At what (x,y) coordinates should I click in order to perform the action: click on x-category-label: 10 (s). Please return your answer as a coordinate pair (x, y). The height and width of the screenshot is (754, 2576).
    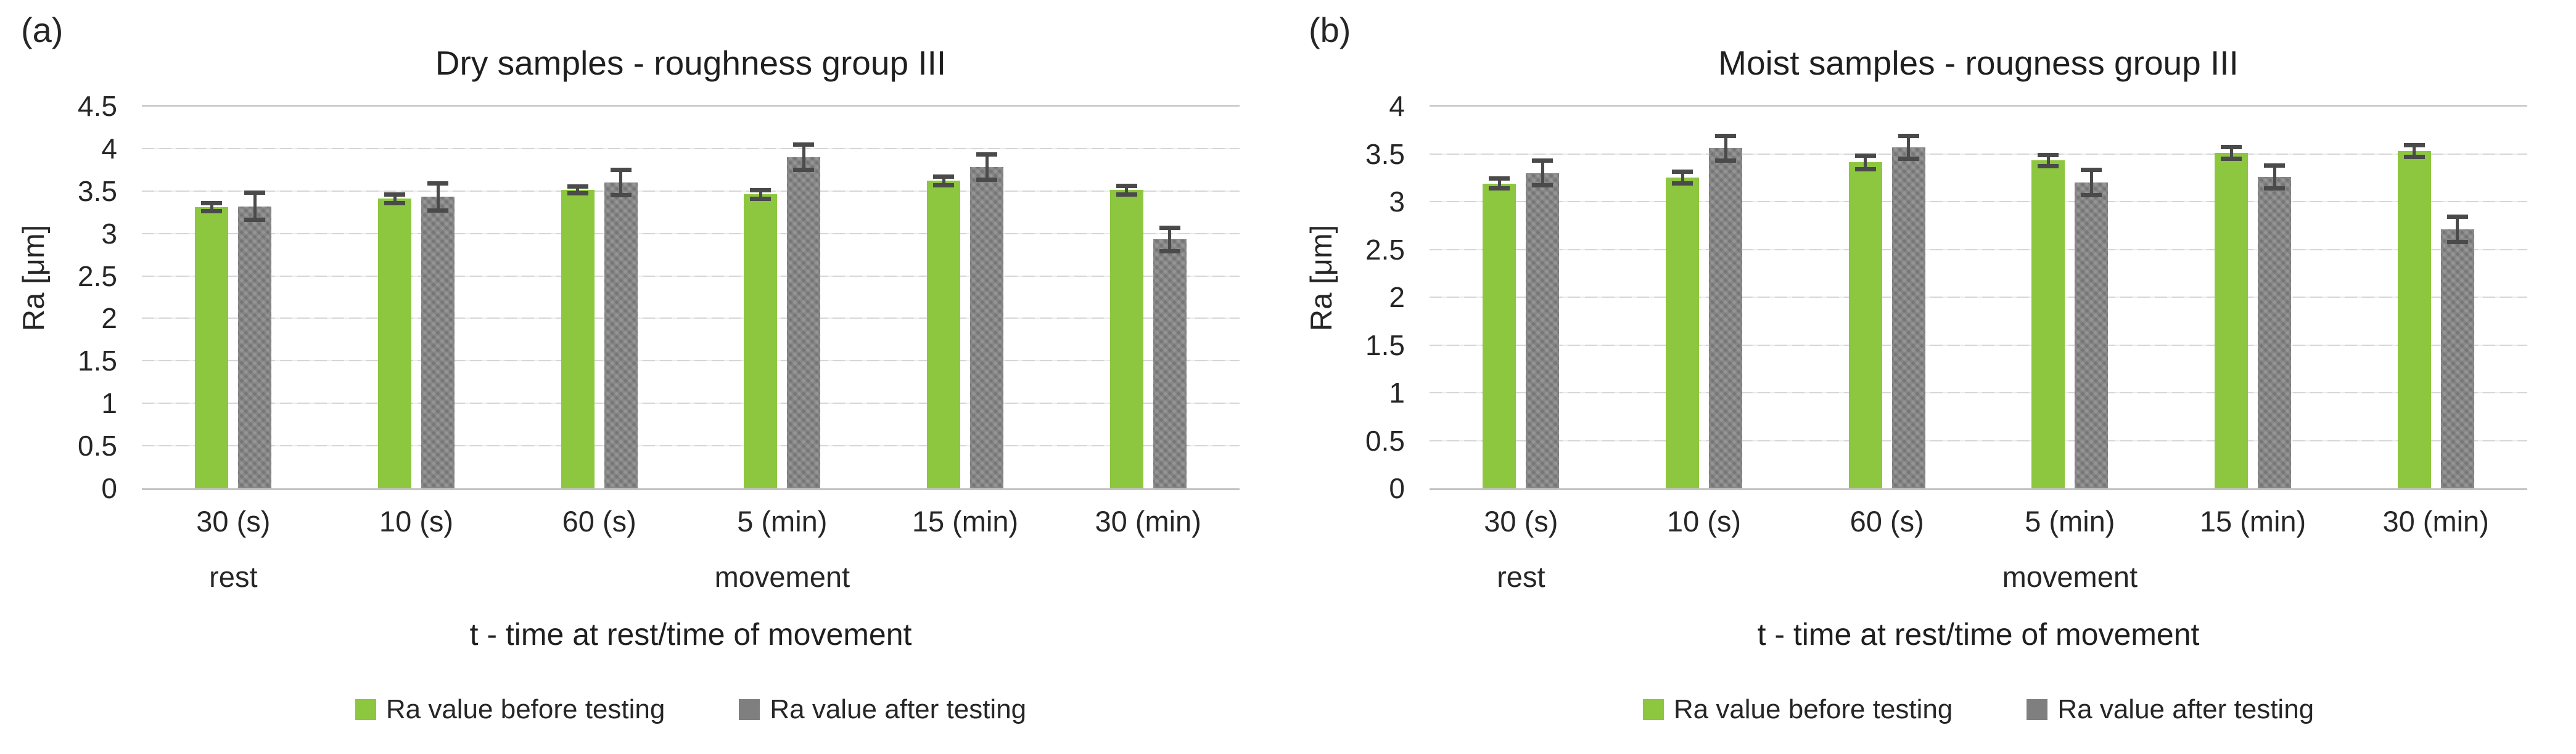
    Looking at the image, I should click on (1704, 521).